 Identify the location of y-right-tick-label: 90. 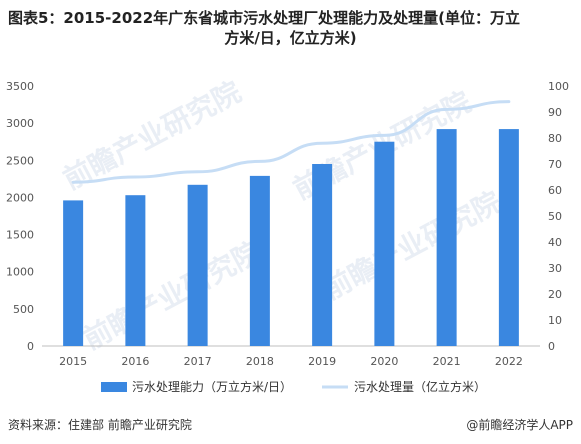
(555, 112).